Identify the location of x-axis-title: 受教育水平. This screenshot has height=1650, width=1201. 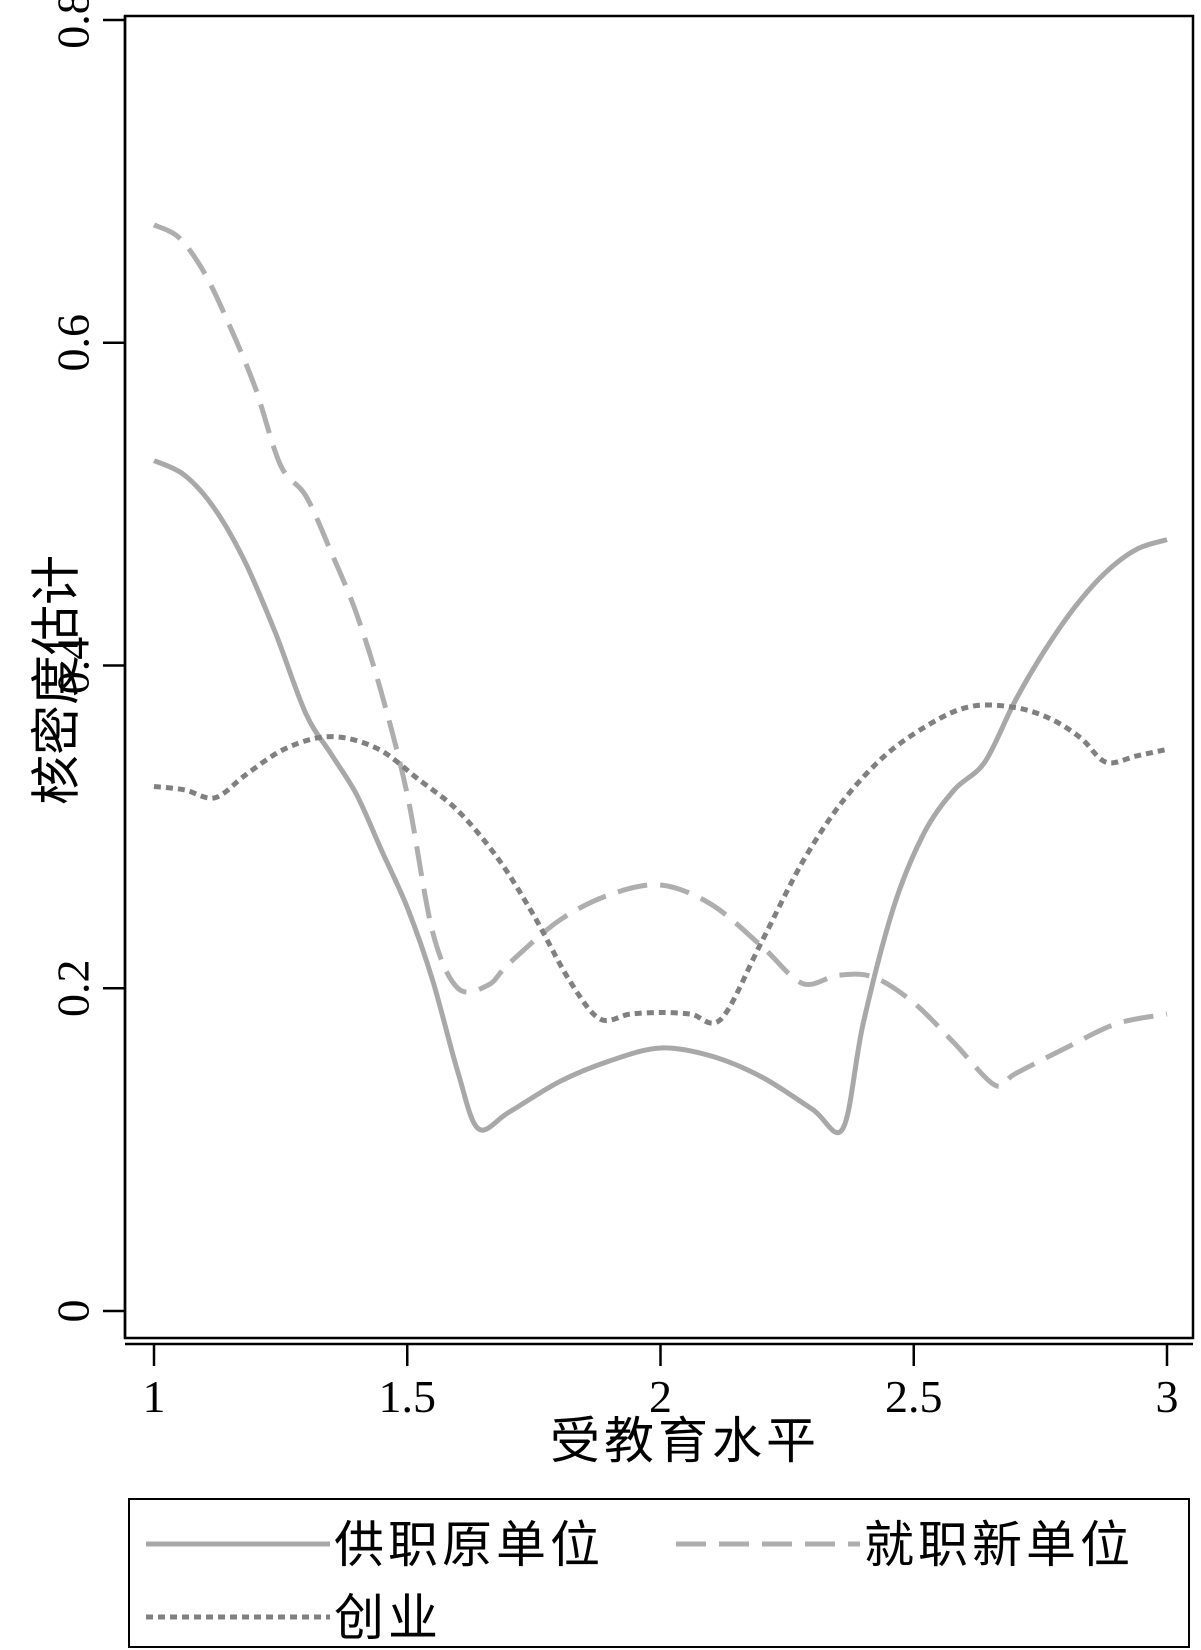
(685, 1441).